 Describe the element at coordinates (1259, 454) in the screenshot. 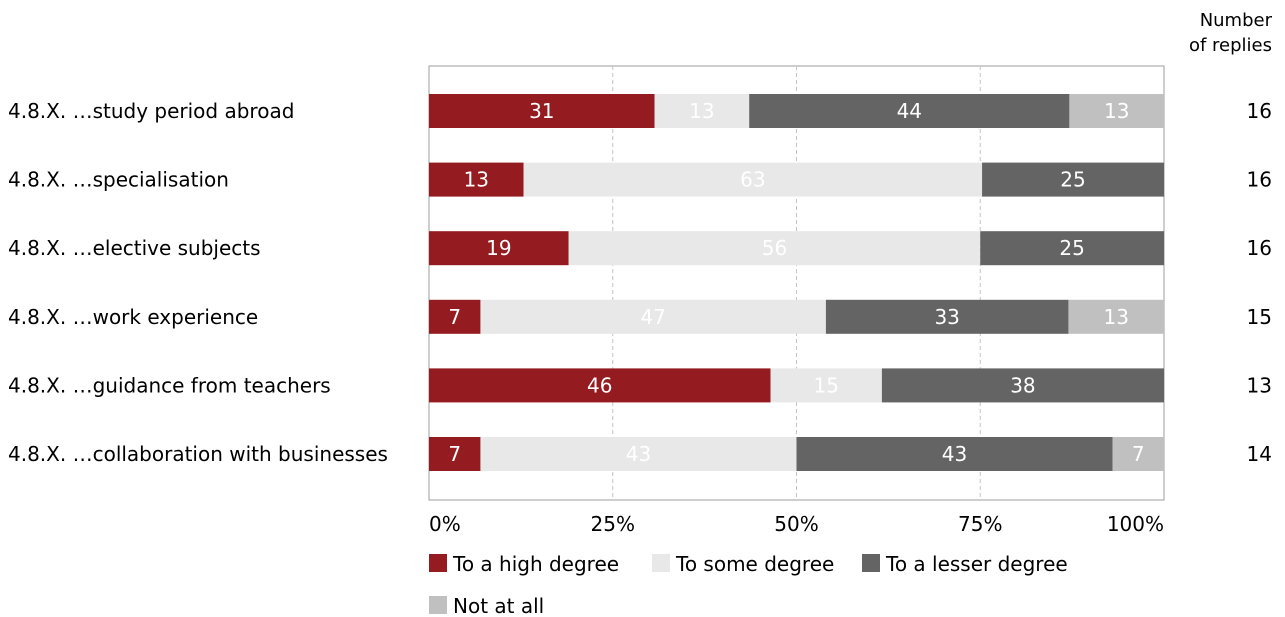

I see `reply-count: 14` at that location.